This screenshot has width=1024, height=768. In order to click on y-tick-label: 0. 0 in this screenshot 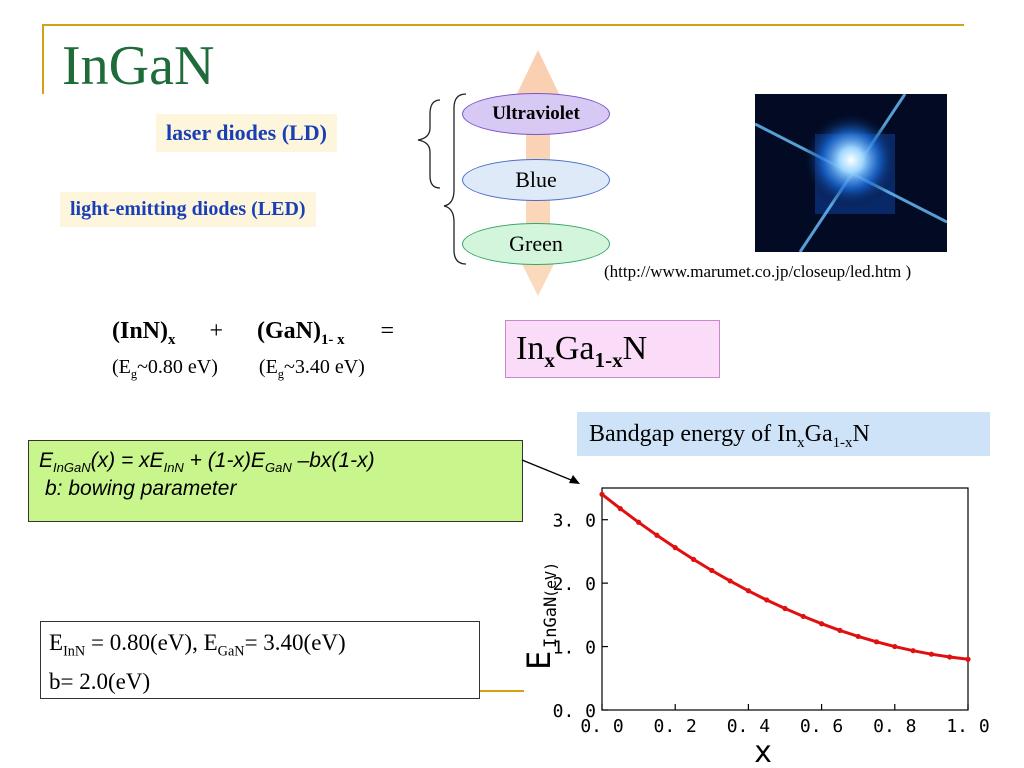, I will do `click(574, 711)`.